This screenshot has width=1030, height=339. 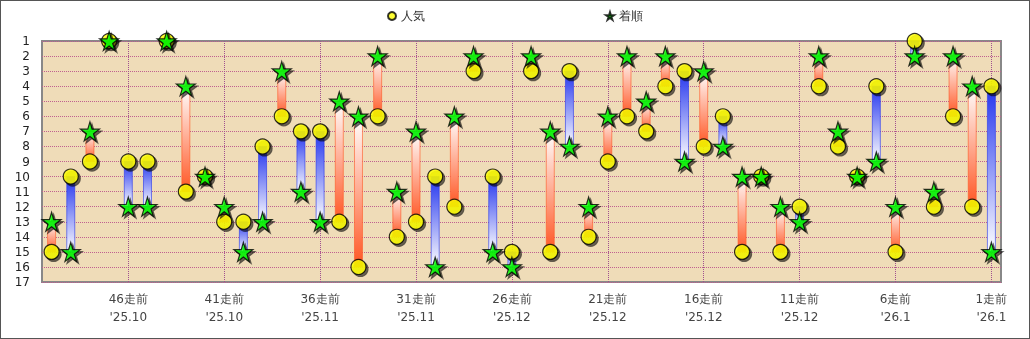 What do you see at coordinates (26, 161) in the screenshot?
I see `y-tick-label: 9` at bounding box center [26, 161].